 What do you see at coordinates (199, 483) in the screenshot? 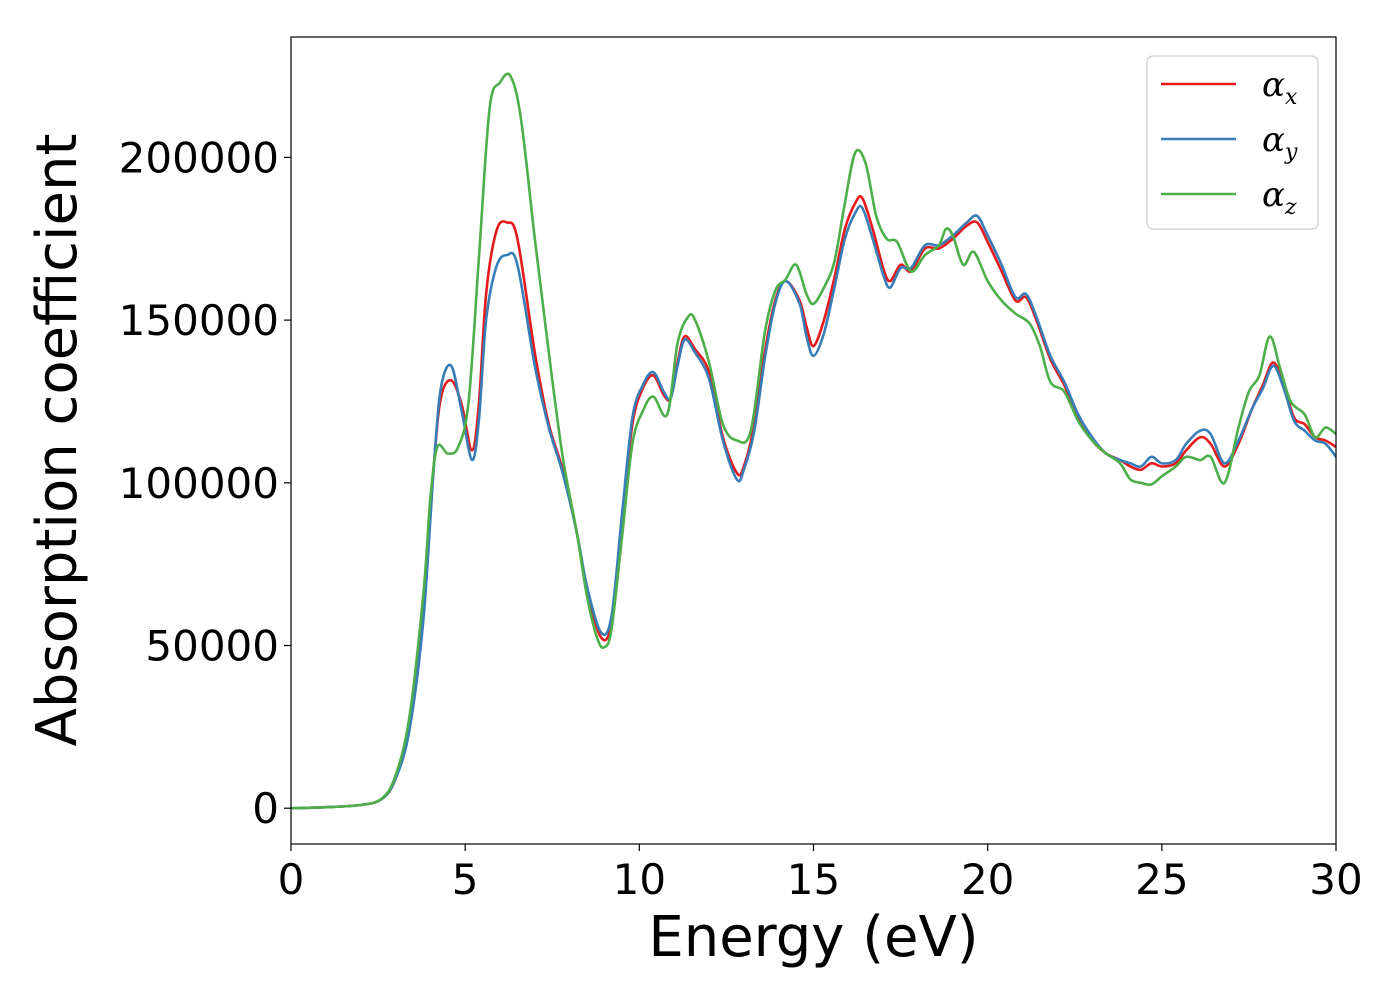
I see `y-tick-label: 100000` at bounding box center [199, 483].